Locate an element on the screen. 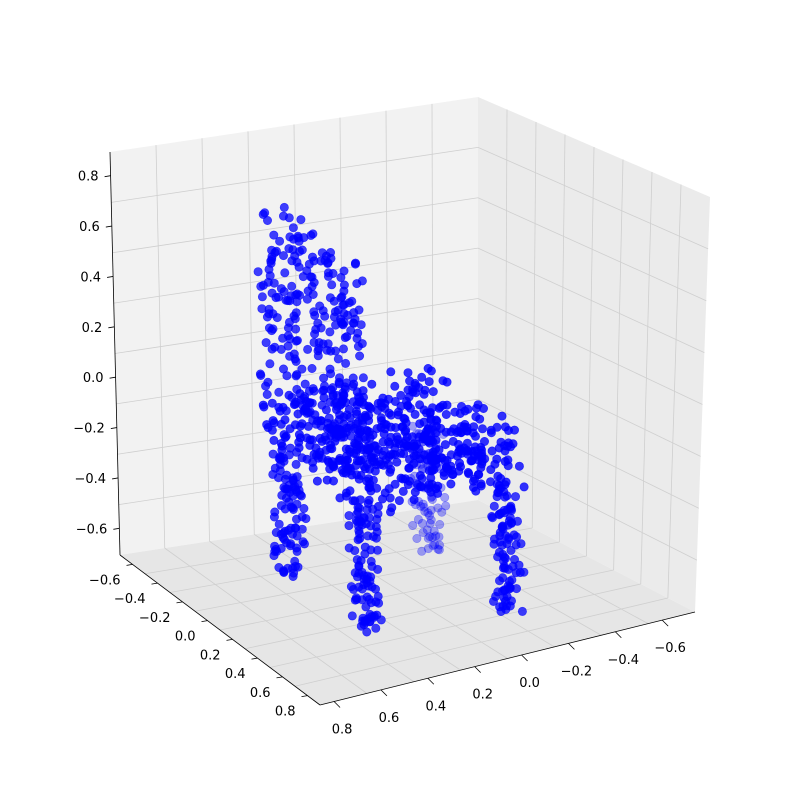 This screenshot has width=790, height=794. tick-label-vertical: 0.0 is located at coordinates (93, 378).